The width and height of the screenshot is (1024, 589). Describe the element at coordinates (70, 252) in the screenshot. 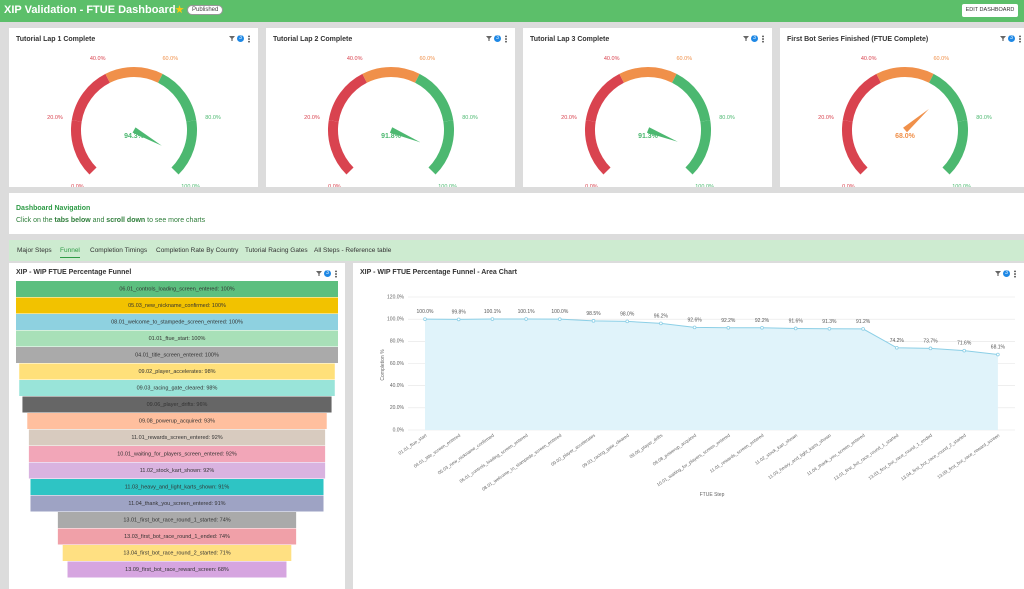

I see `tab: Funnel` at that location.